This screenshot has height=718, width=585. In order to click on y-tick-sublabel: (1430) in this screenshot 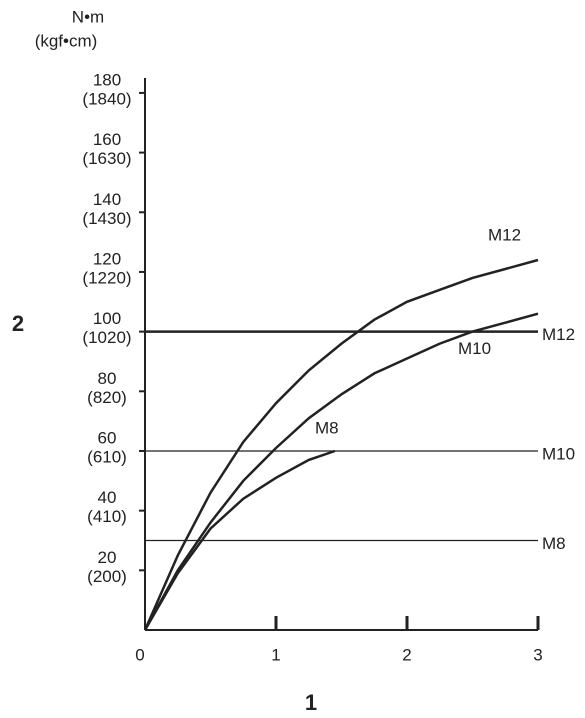, I will do `click(106, 218)`.